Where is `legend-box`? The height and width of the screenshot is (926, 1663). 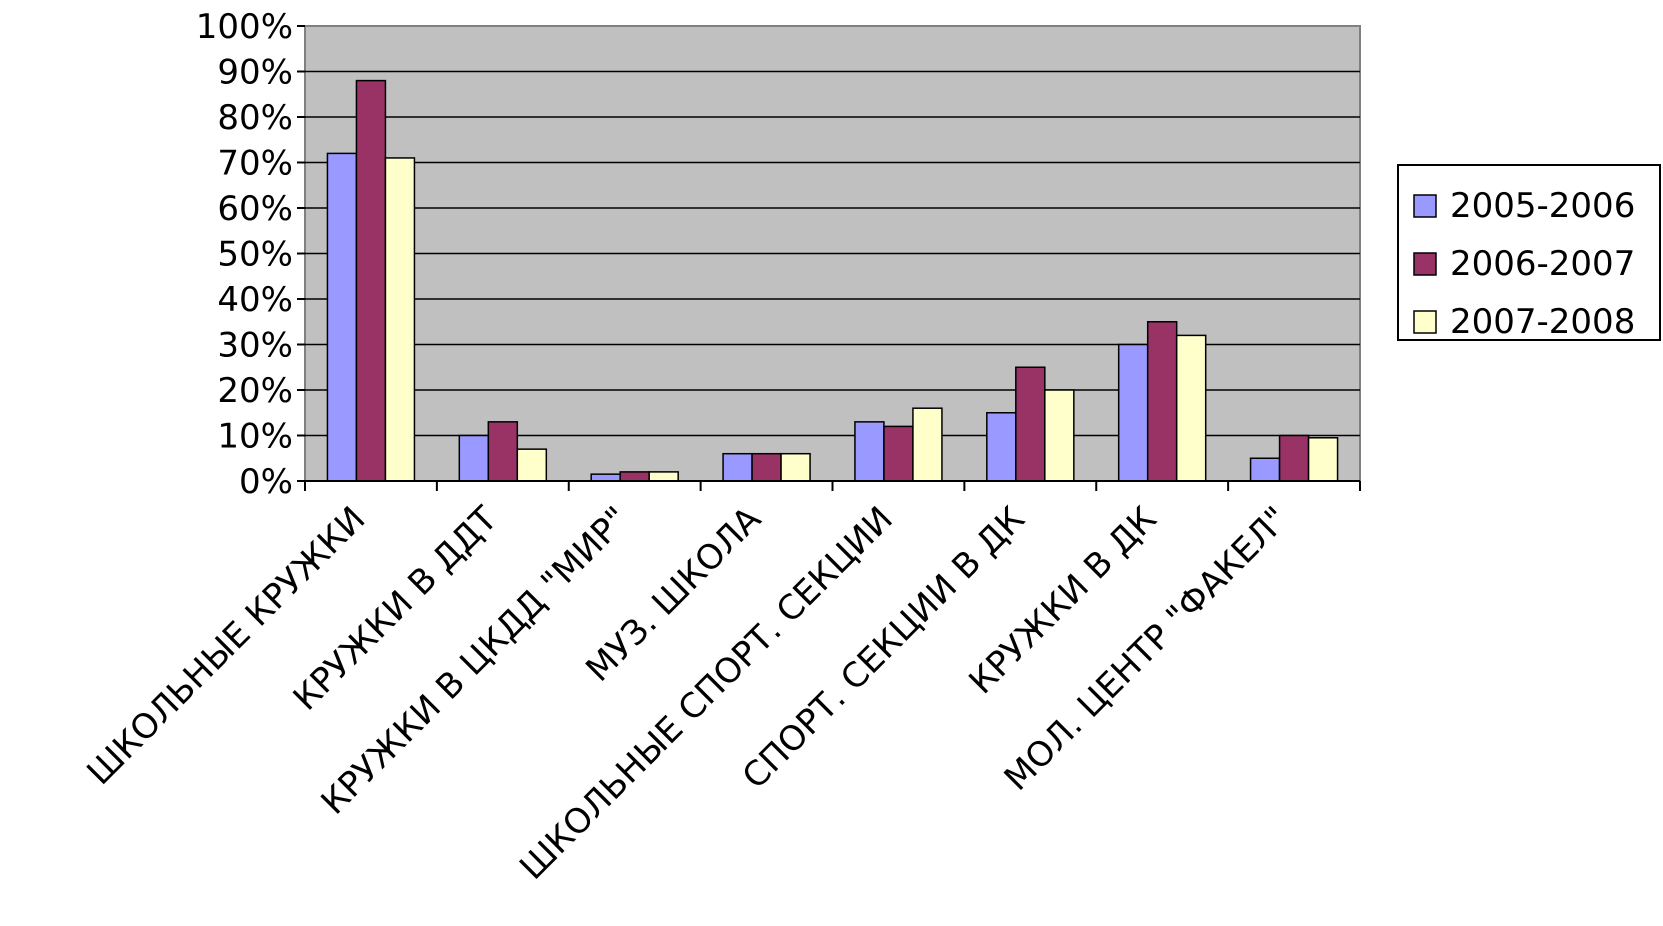 legend-box is located at coordinates (1529, 252).